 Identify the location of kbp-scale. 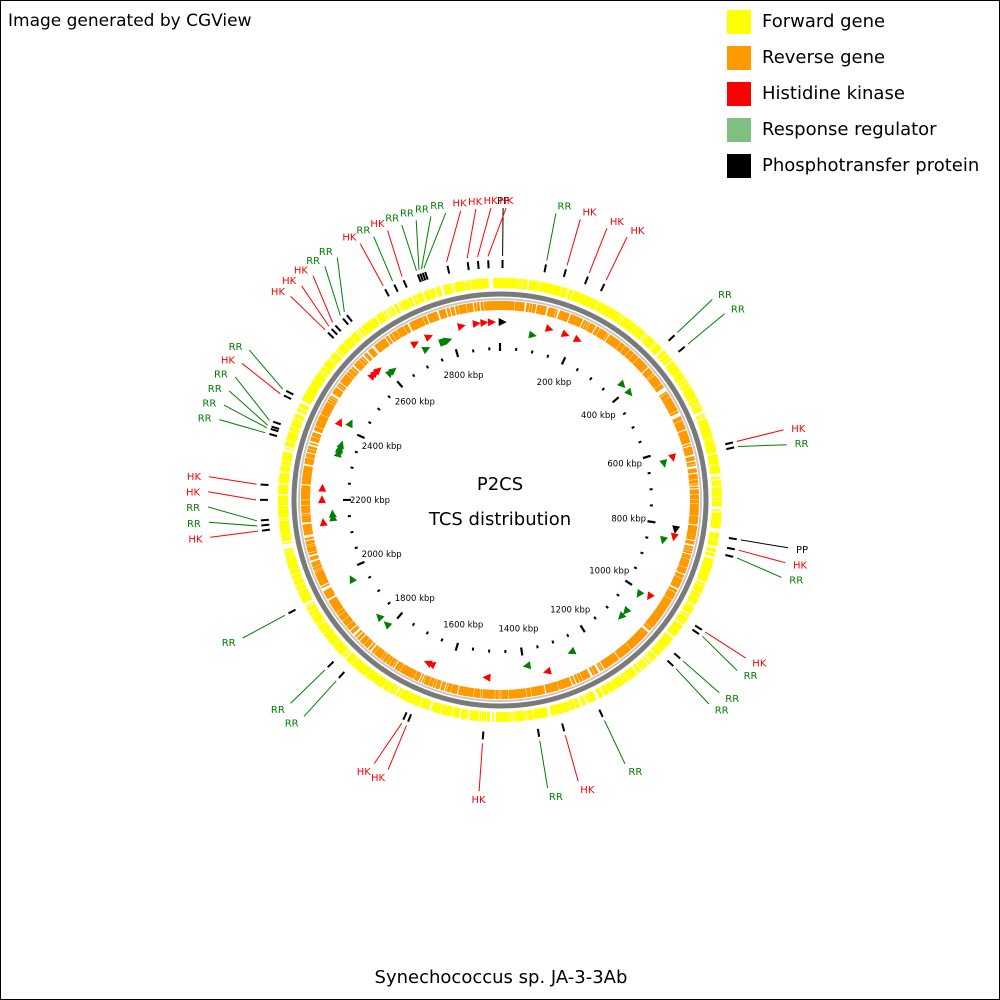
(499, 499).